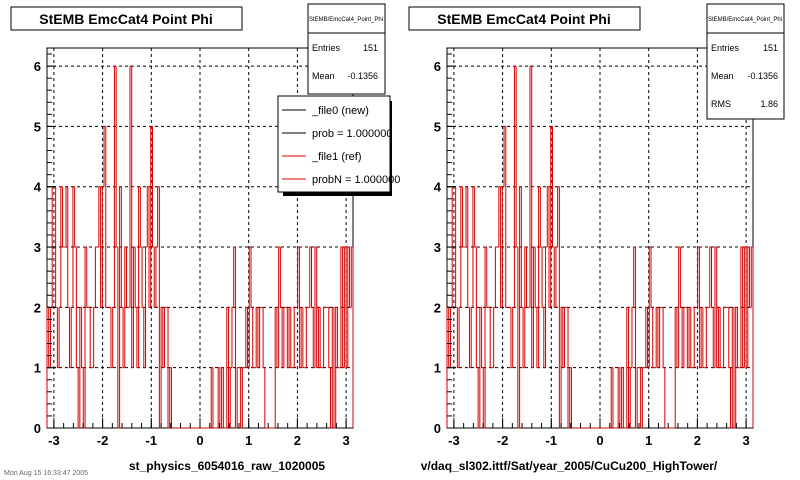 Image resolution: width=800 pixels, height=480 pixels. Describe the element at coordinates (199, 440) in the screenshot. I see `left-x-tick-label: 0` at that location.